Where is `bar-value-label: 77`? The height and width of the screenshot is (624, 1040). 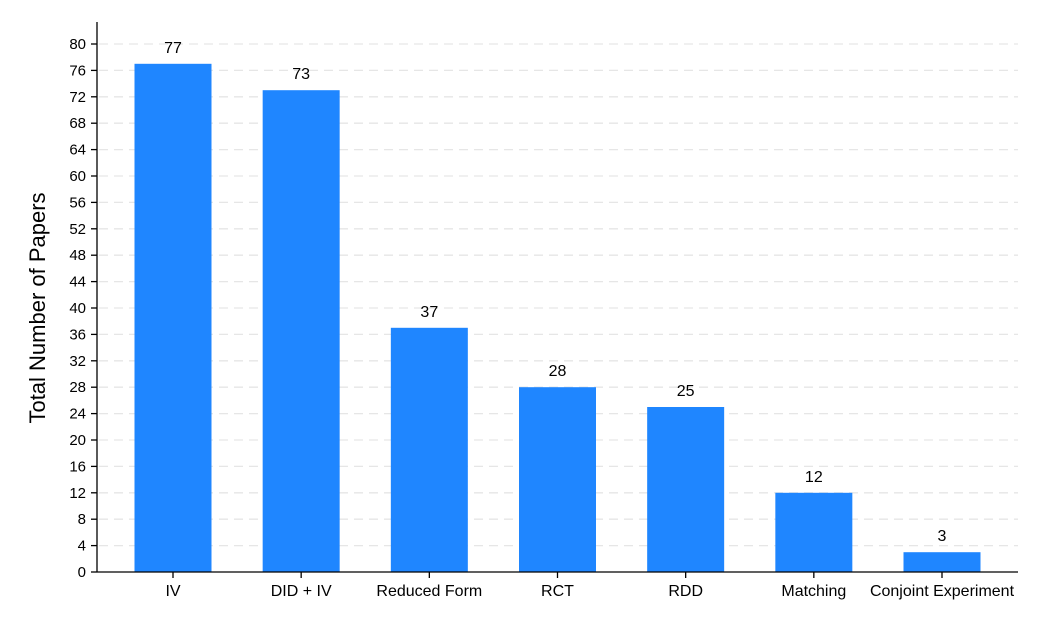 bar-value-label: 77 is located at coordinates (173, 48).